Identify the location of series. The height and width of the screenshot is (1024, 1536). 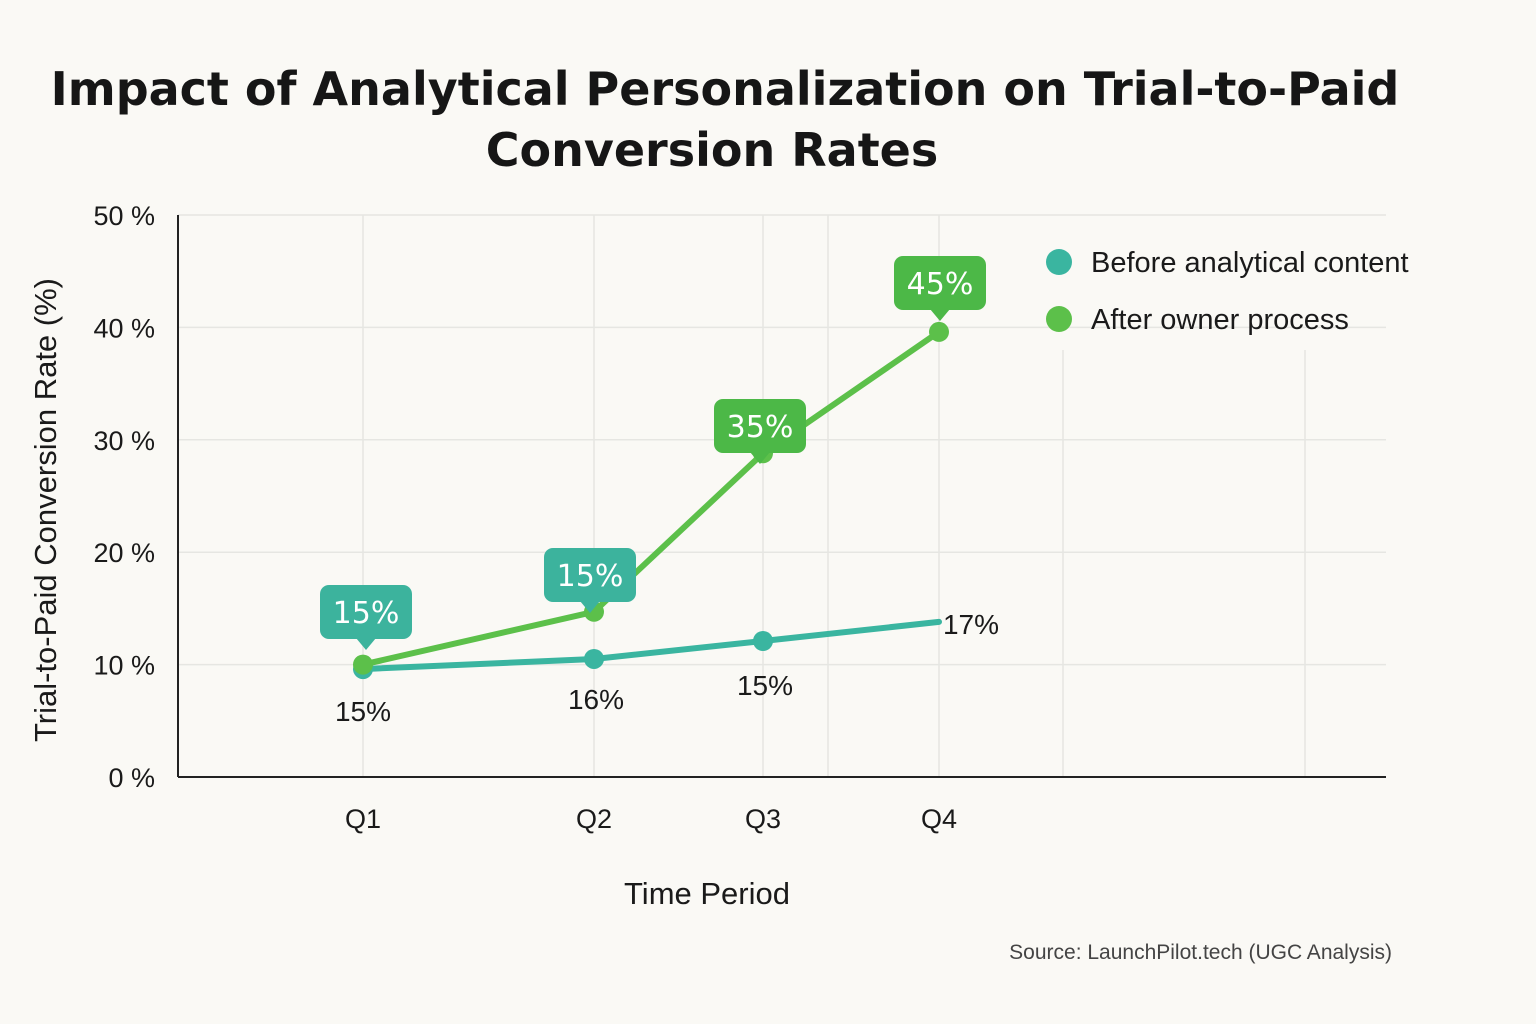
(651, 500).